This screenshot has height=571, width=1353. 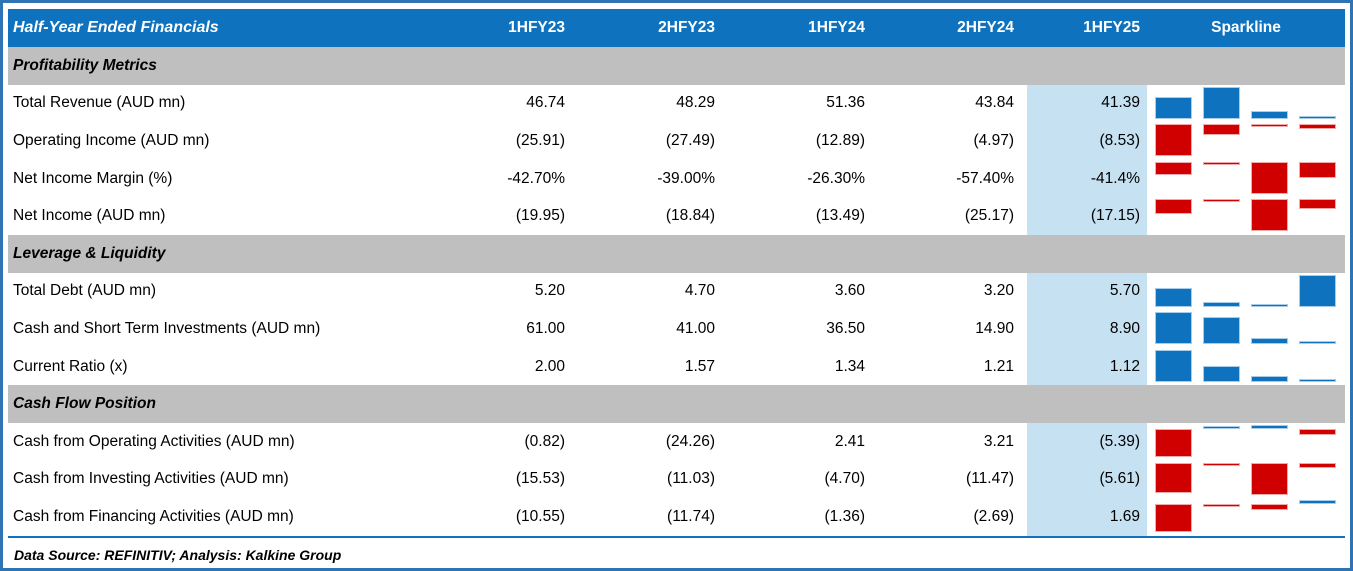 What do you see at coordinates (676, 366) in the screenshot?
I see `table-row: Current Ratio (x) 2.00 1.57 1.34 1.21 1.12` at bounding box center [676, 366].